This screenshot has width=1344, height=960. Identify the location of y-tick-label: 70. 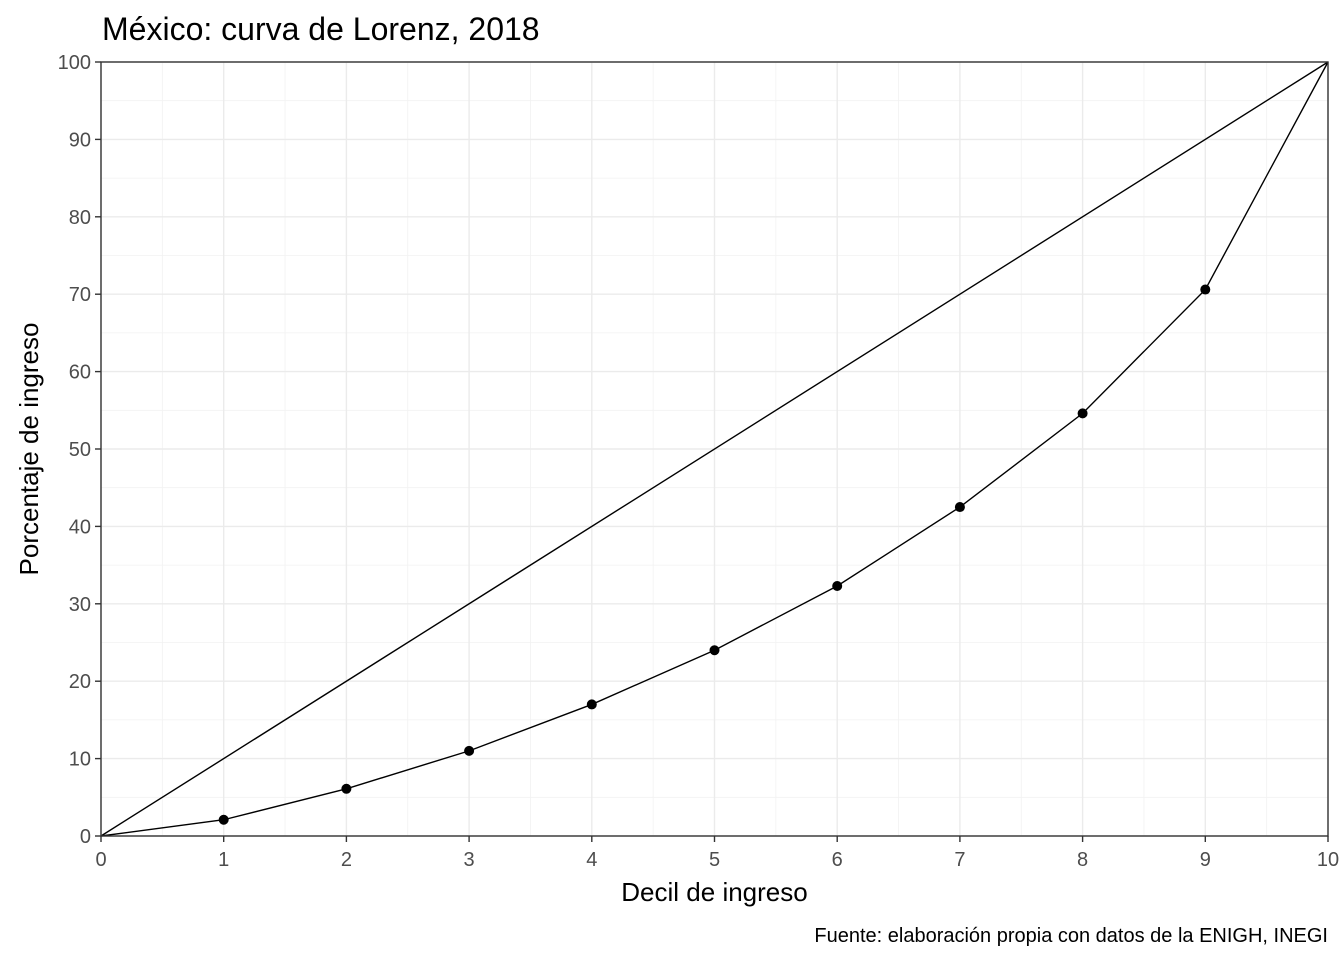
(80, 295).